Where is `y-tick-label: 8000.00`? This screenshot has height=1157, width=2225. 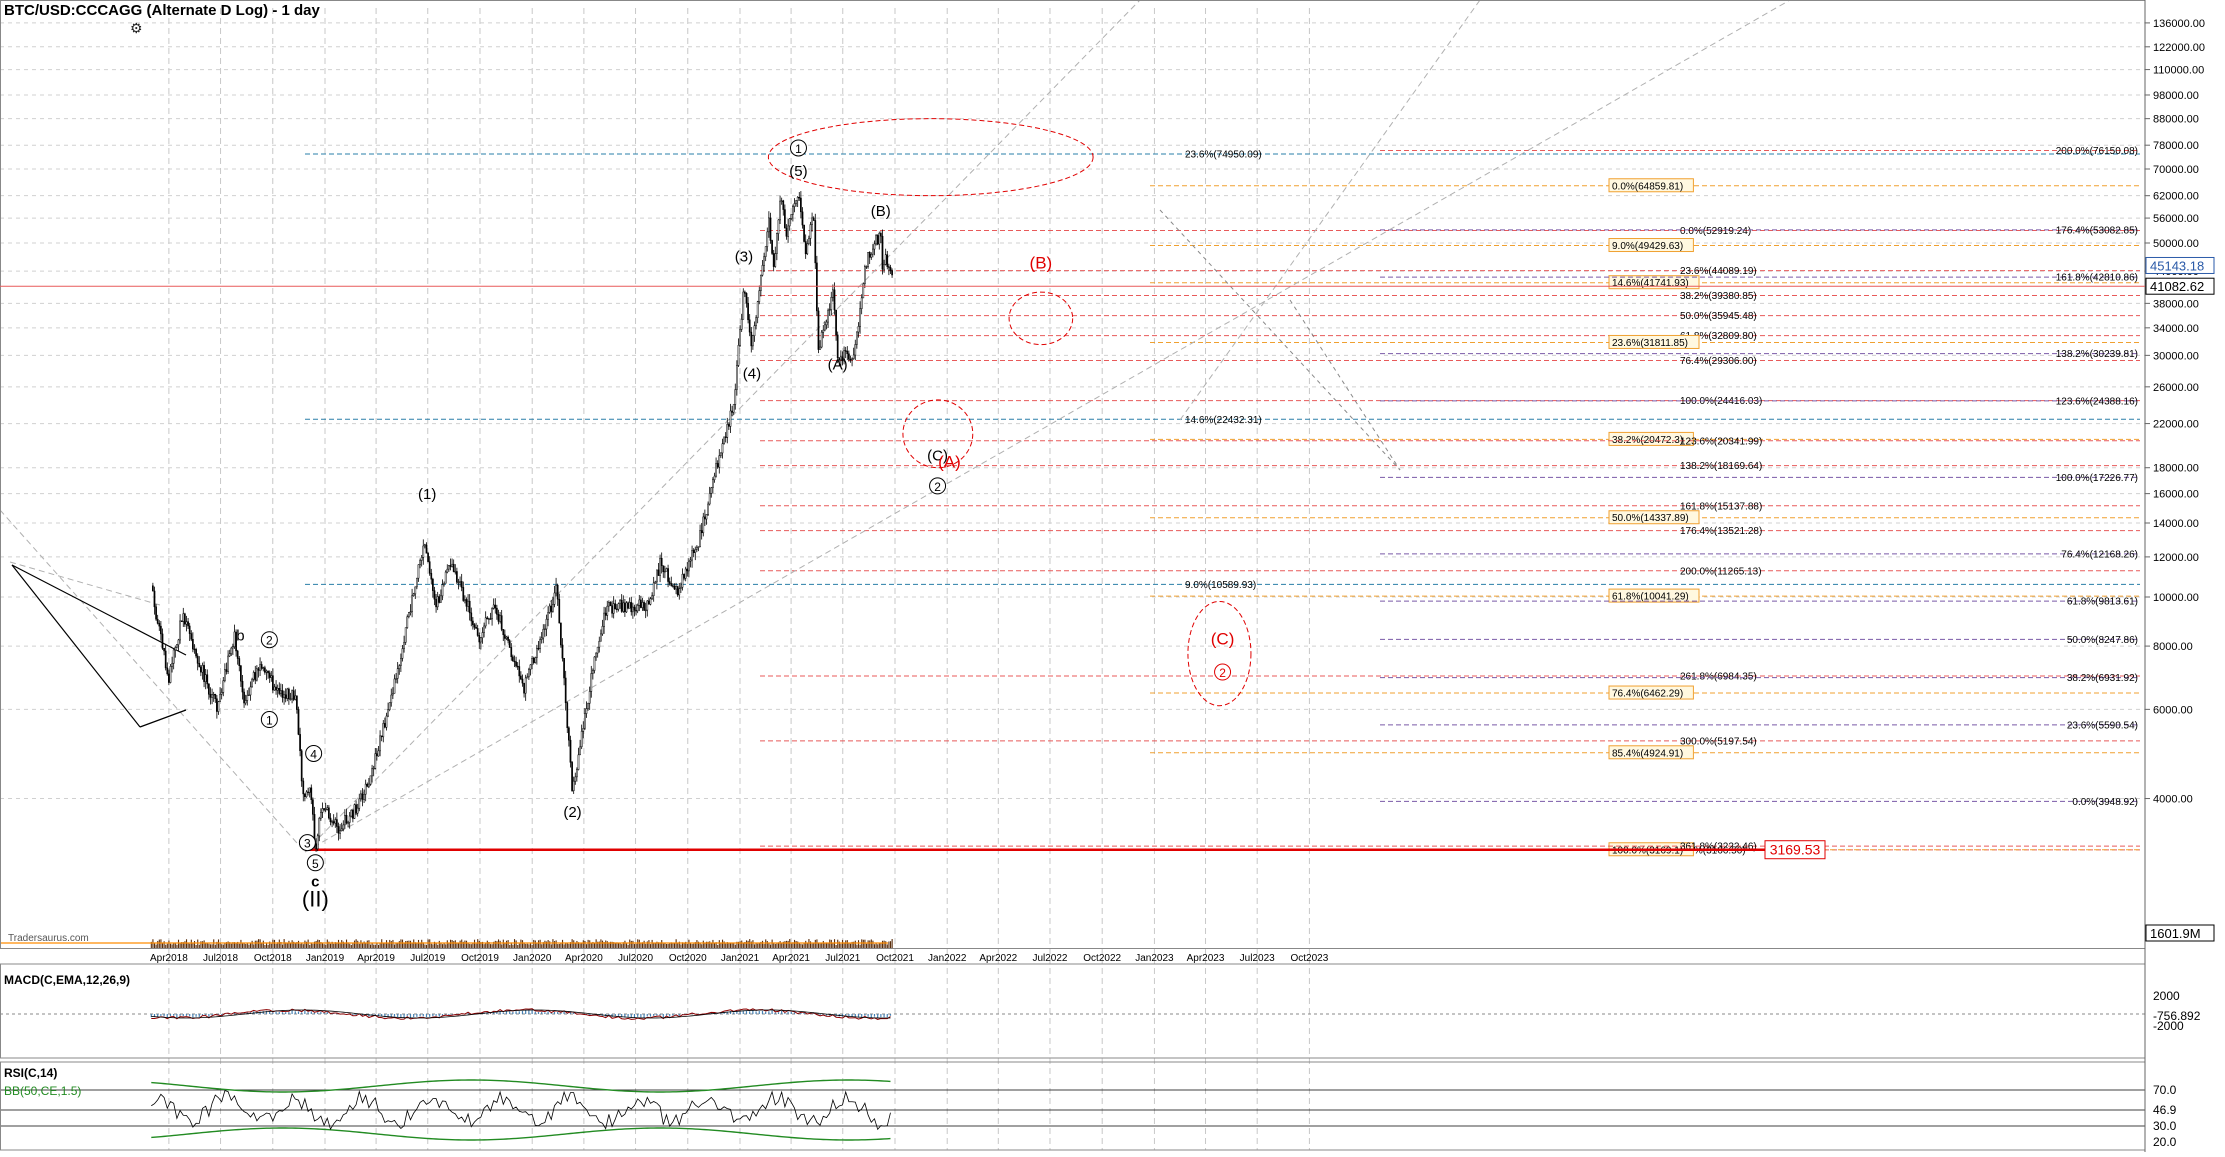 y-tick-label: 8000.00 is located at coordinates (2173, 647).